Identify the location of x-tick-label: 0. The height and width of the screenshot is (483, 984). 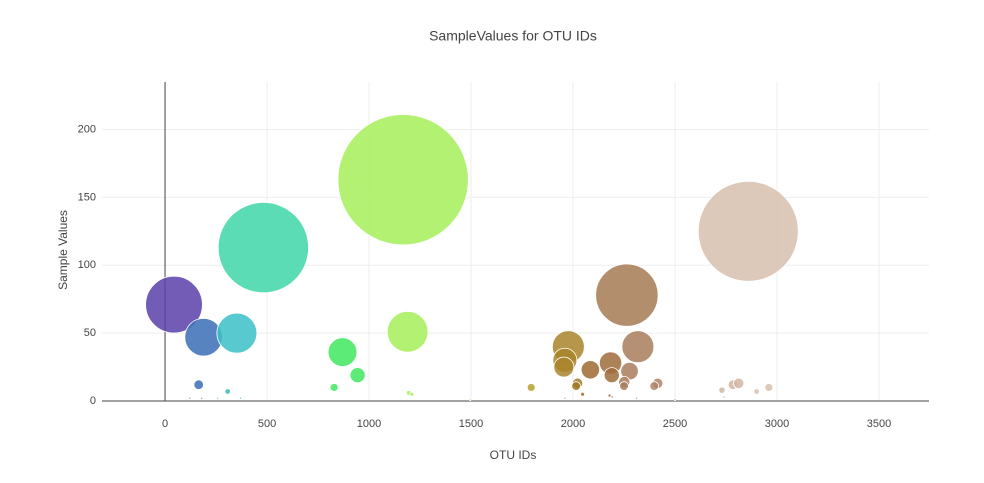
(165, 424).